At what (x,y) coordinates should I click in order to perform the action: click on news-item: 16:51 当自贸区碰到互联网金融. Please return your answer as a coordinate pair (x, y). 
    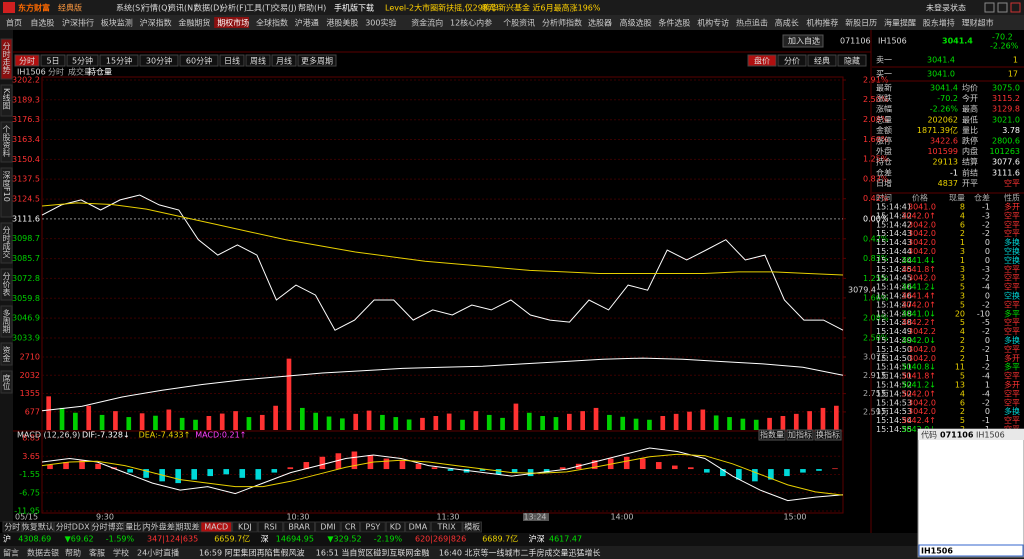
    Looking at the image, I should click on (373, 553).